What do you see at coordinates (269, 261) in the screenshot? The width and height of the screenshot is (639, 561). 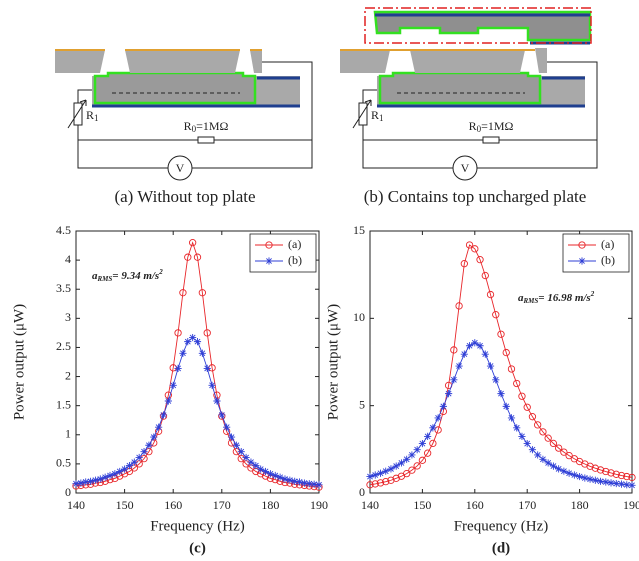 I see `legend-marker` at bounding box center [269, 261].